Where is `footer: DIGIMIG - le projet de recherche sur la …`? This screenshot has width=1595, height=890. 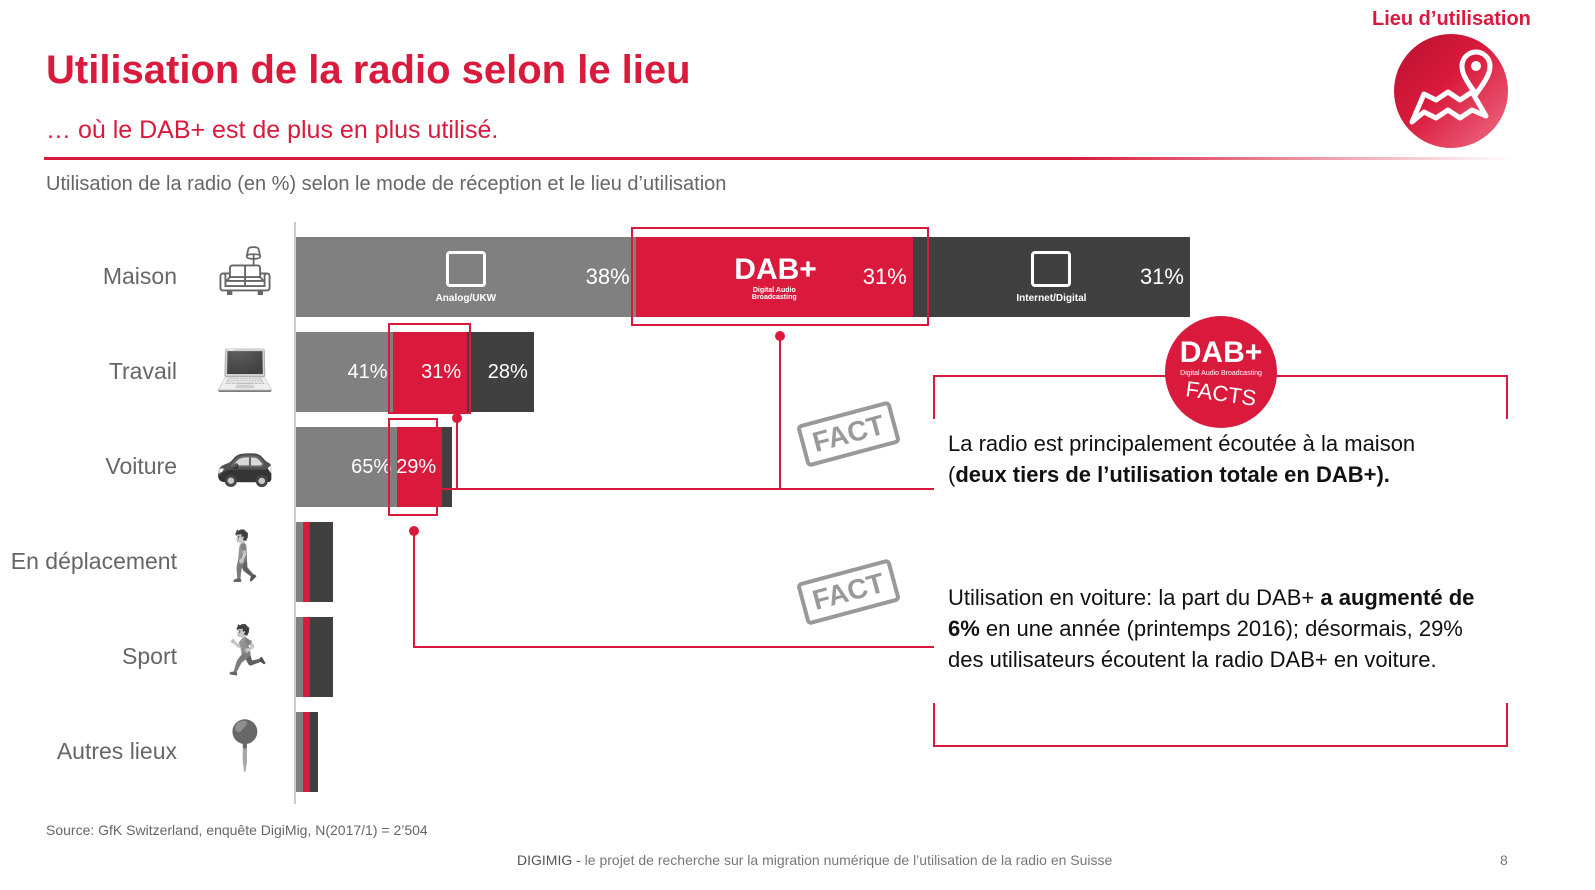
footer: DIGIMIG - le projet de recherche sur la … is located at coordinates (814, 860).